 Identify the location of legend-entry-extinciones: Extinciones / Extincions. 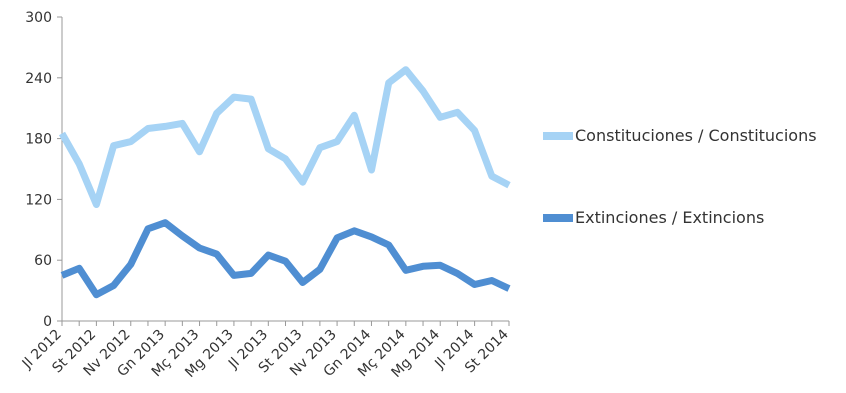
(653, 217).